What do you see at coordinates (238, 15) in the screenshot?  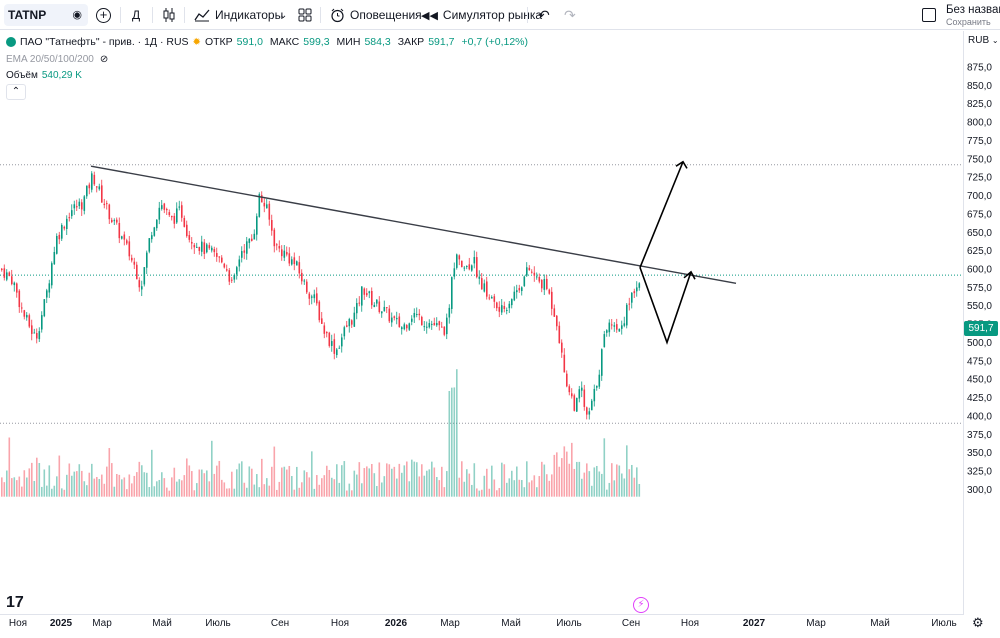 I see `indicators-button: Индикаторы` at bounding box center [238, 15].